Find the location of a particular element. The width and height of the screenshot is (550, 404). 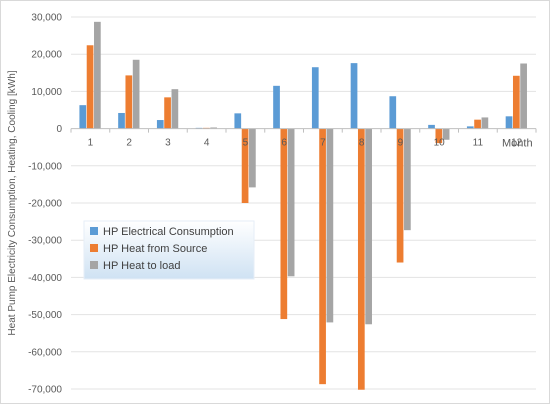

x-tick-label: 2 is located at coordinates (129, 143).